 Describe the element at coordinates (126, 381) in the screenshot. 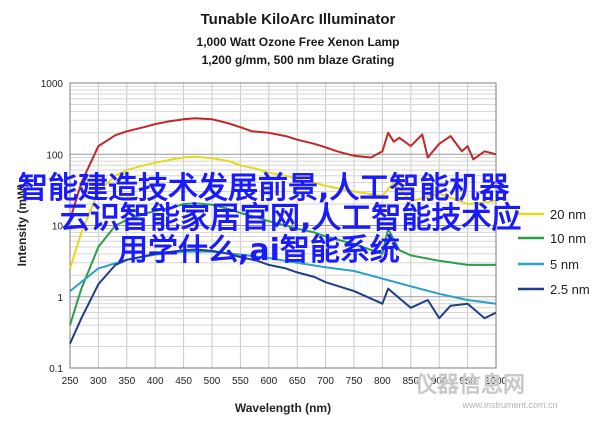

I see `x-tick-label: 350` at that location.